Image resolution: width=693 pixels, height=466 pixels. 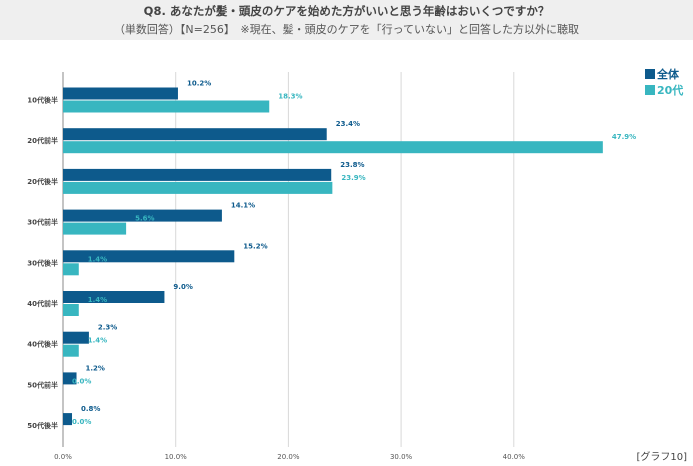 I want to click on data-label: 1.2%, so click(x=95, y=368).